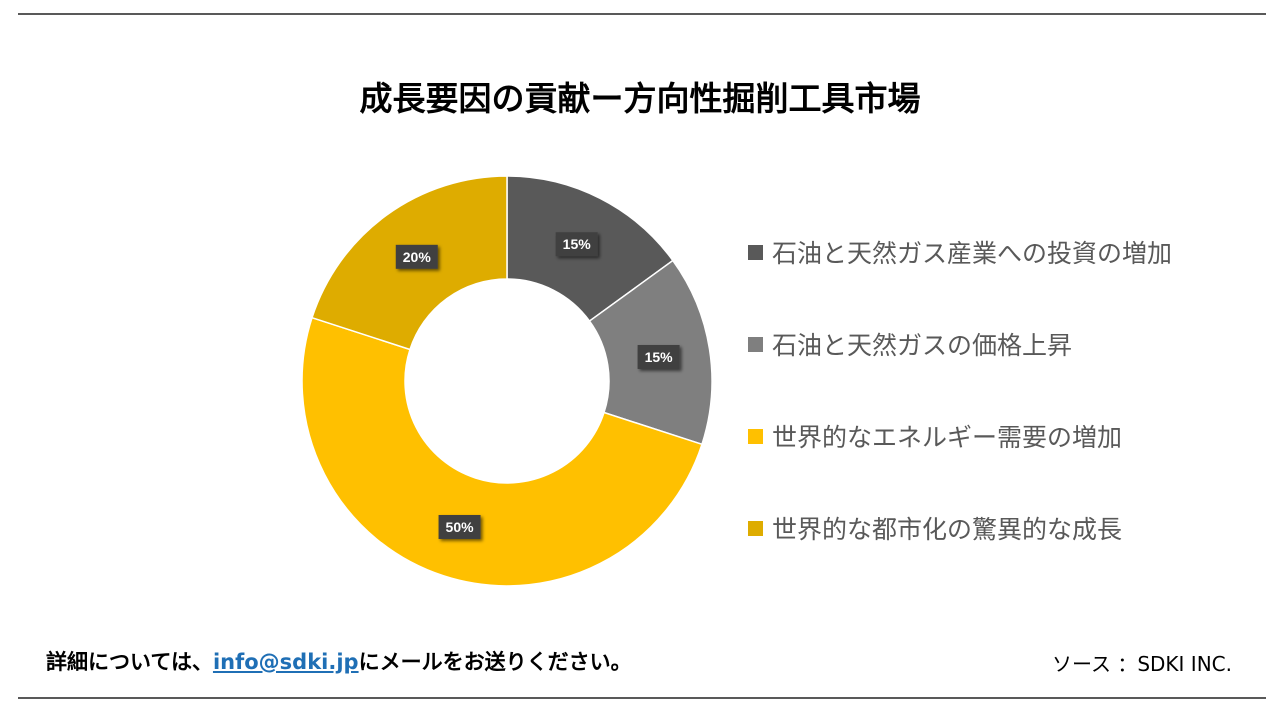 The height and width of the screenshot is (720, 1280). What do you see at coordinates (642, 698) in the screenshot?
I see `bottom-divider` at bounding box center [642, 698].